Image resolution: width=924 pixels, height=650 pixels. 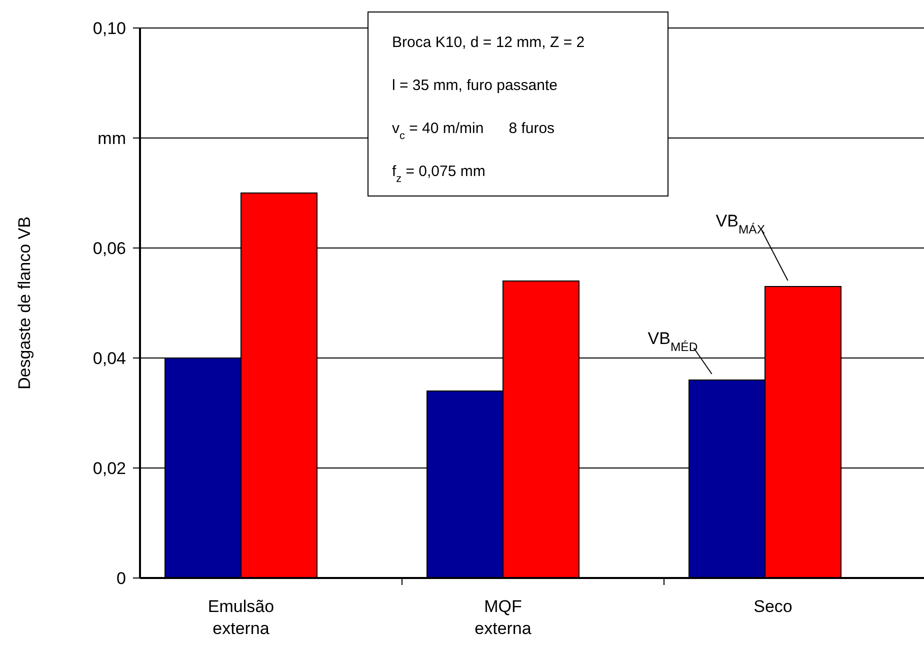 What do you see at coordinates (241, 617) in the screenshot?
I see `x-tick-label: Emulsão externa` at bounding box center [241, 617].